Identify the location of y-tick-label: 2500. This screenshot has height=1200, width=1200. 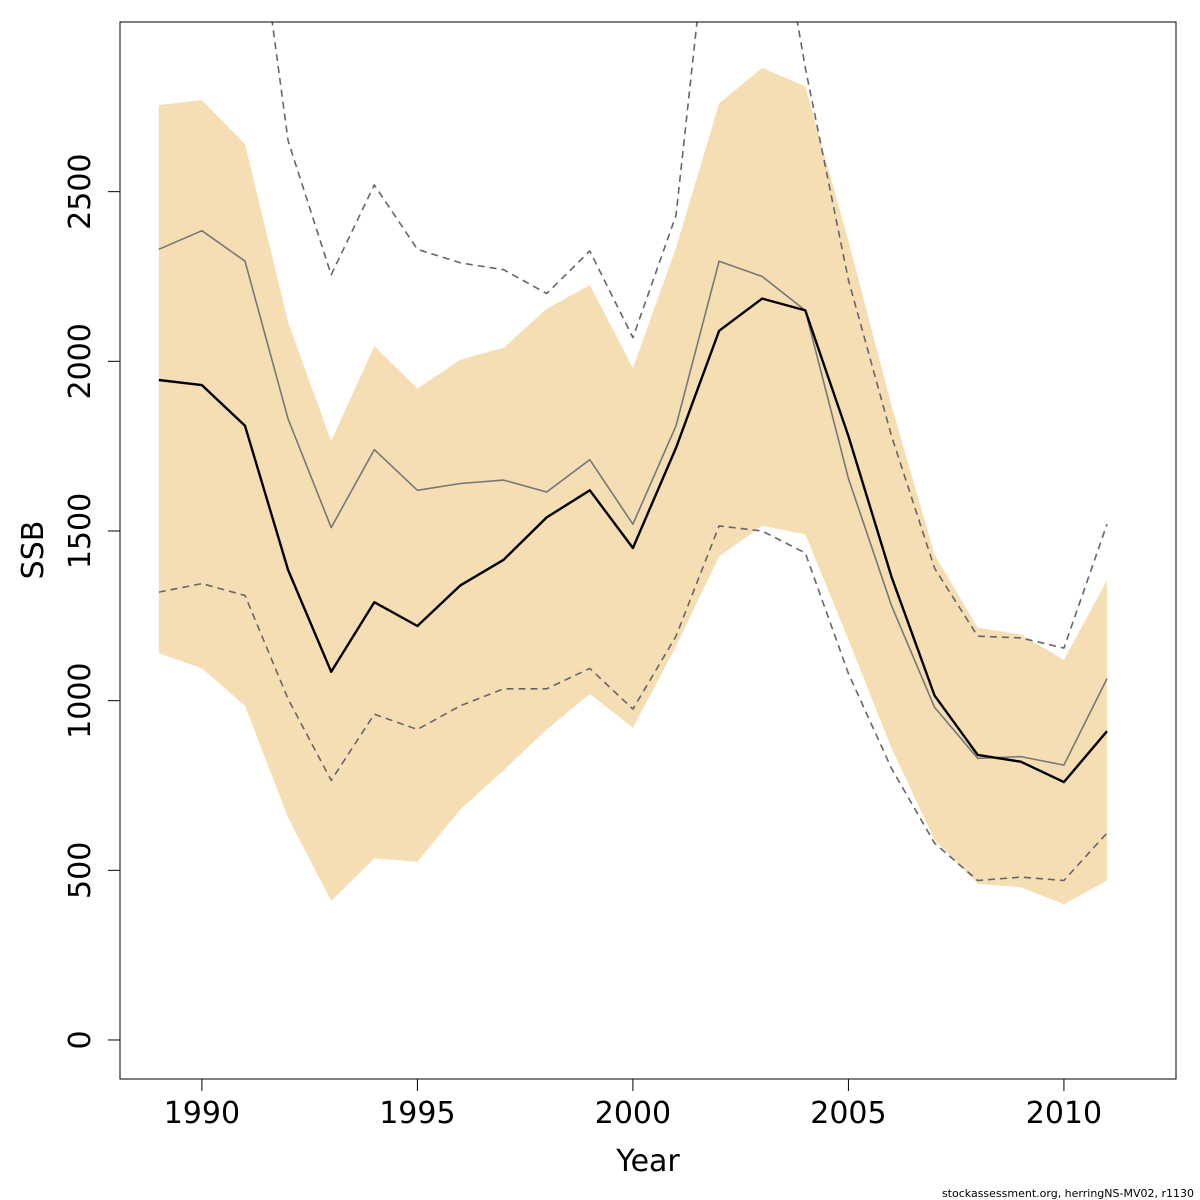
(80, 191).